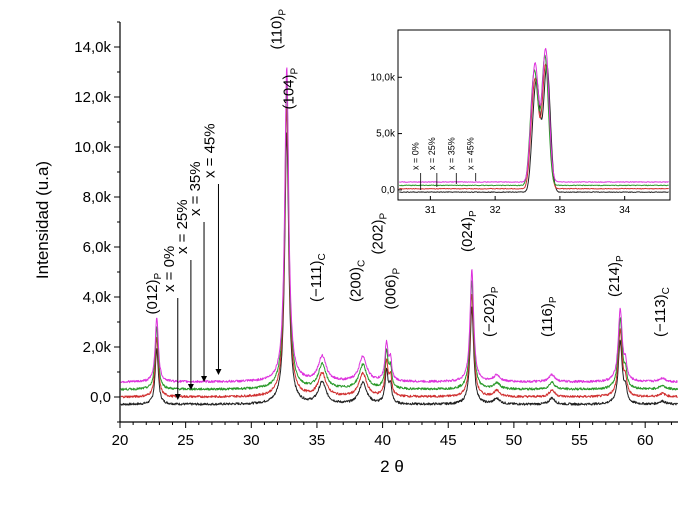 The image size is (700, 505). I want to click on x-tick-label: 30, so click(251, 440).